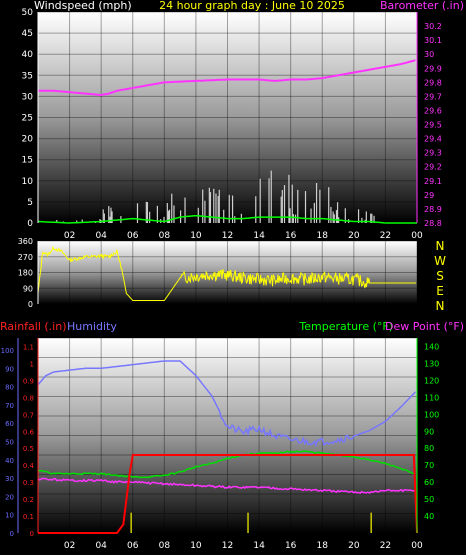 This screenshot has width=466, height=555. I want to click on rain-tick-label: 0.7, so click(28, 415).